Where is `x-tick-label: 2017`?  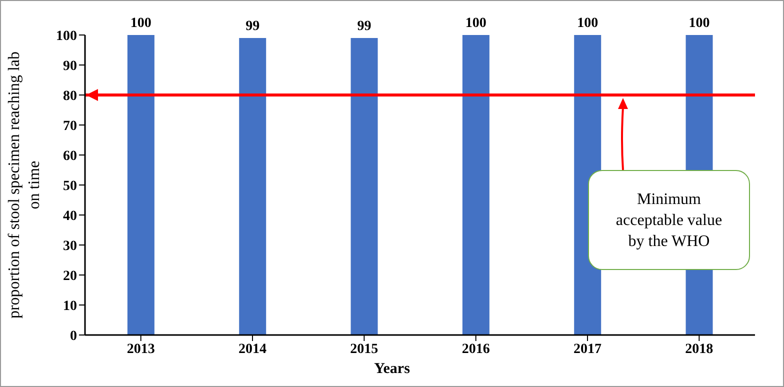 x-tick-label: 2017 is located at coordinates (588, 349).